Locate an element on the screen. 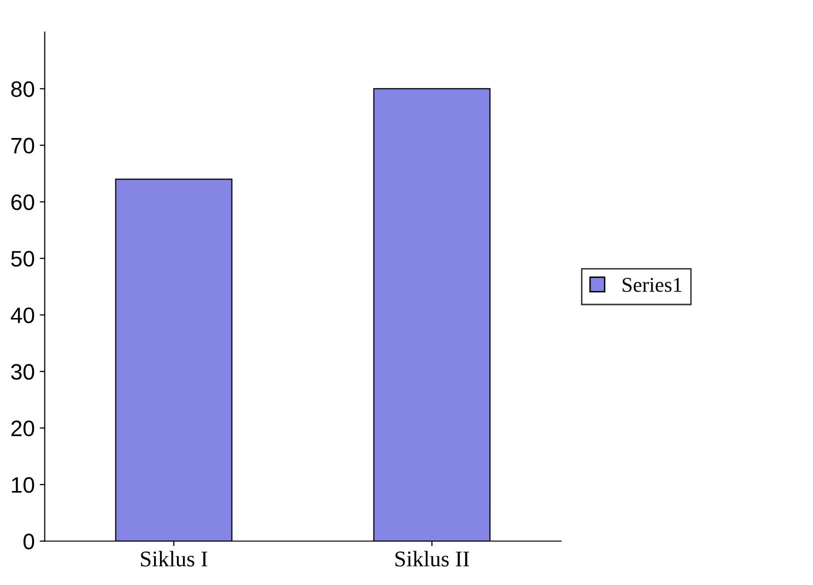  legend-label: Series1 is located at coordinates (652, 285).